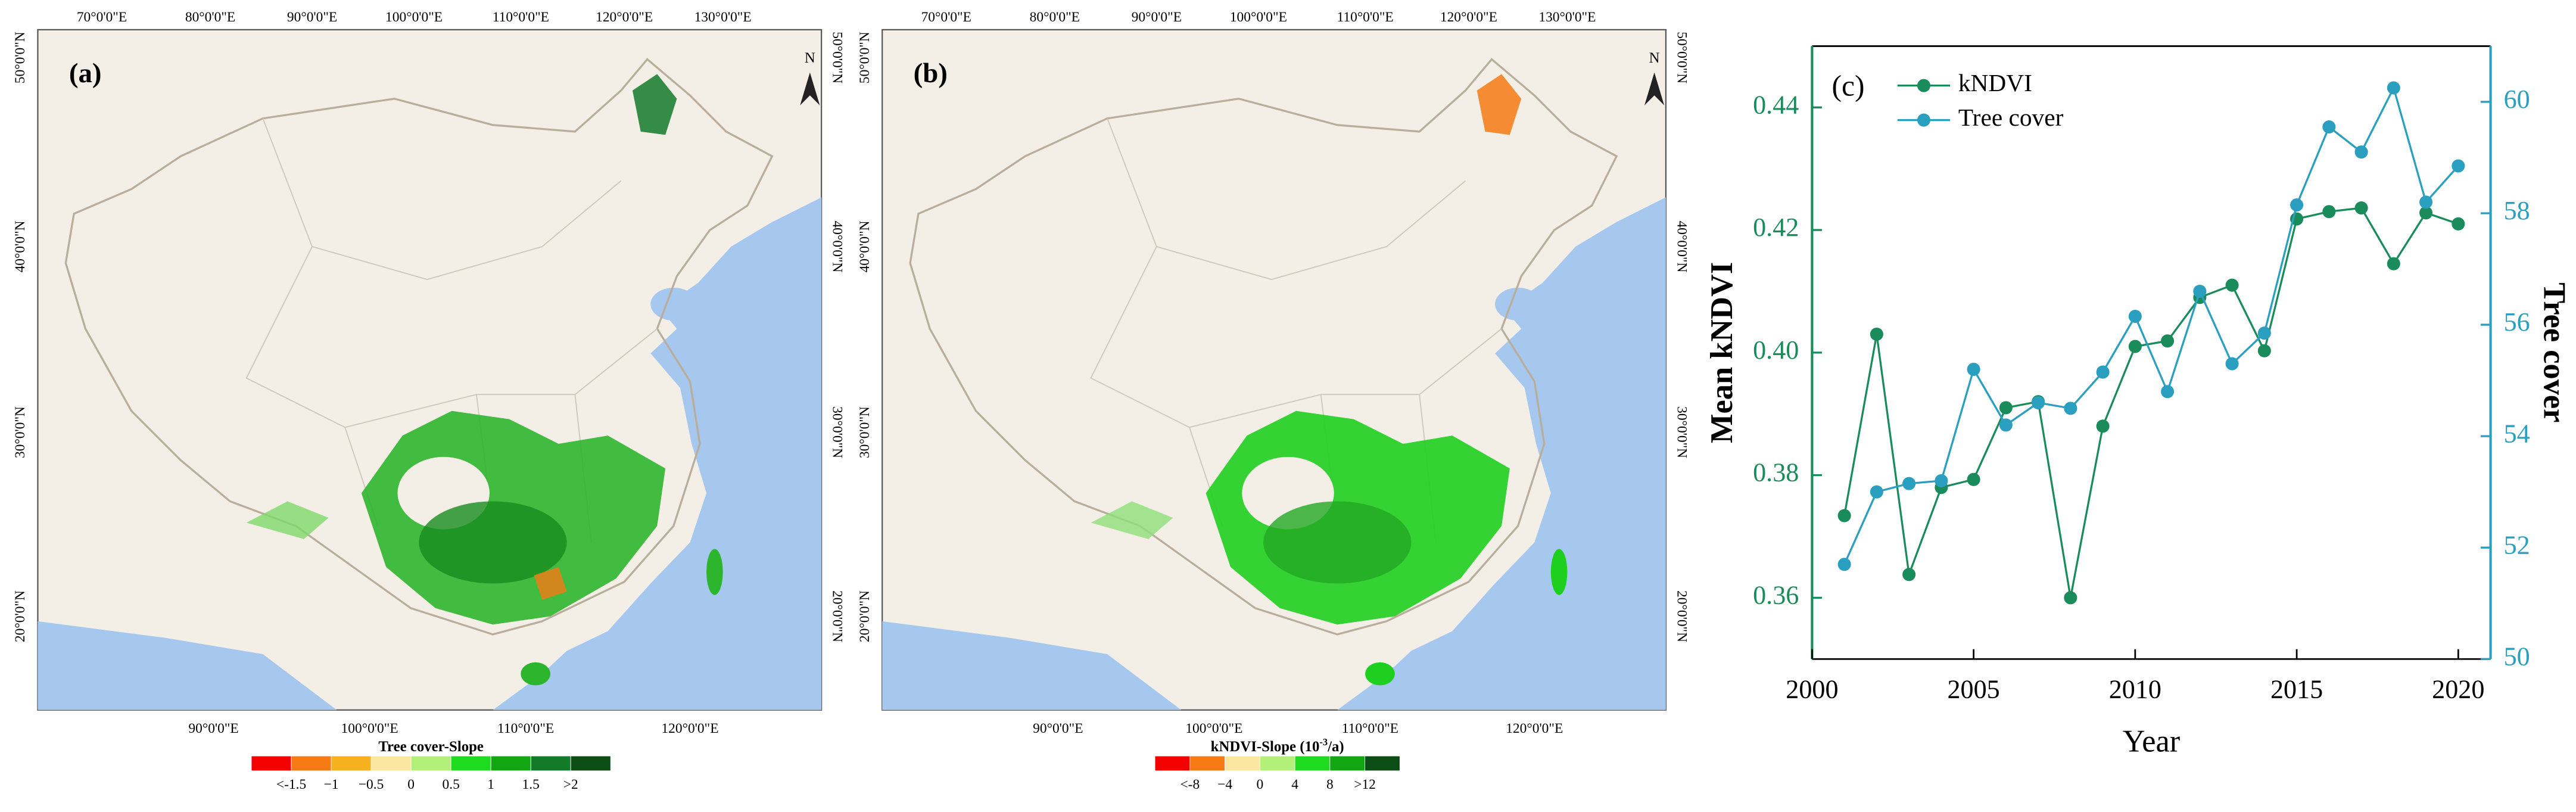 This screenshot has width=2576, height=812. I want to click on y2-axis-label: Tree cover, so click(2554, 352).